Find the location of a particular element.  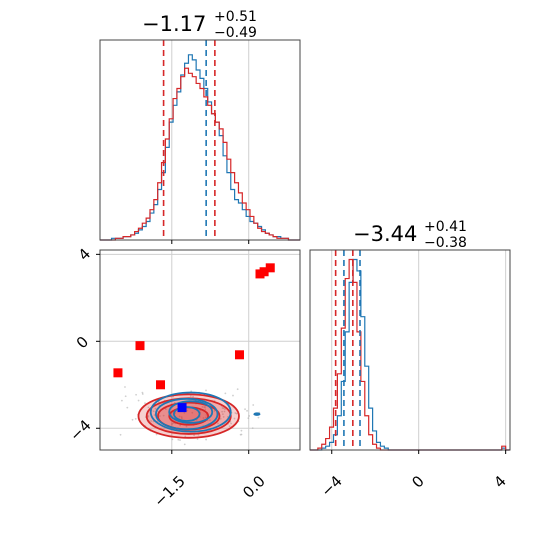

title-y-sup: +0.41 is located at coordinates (445, 227).